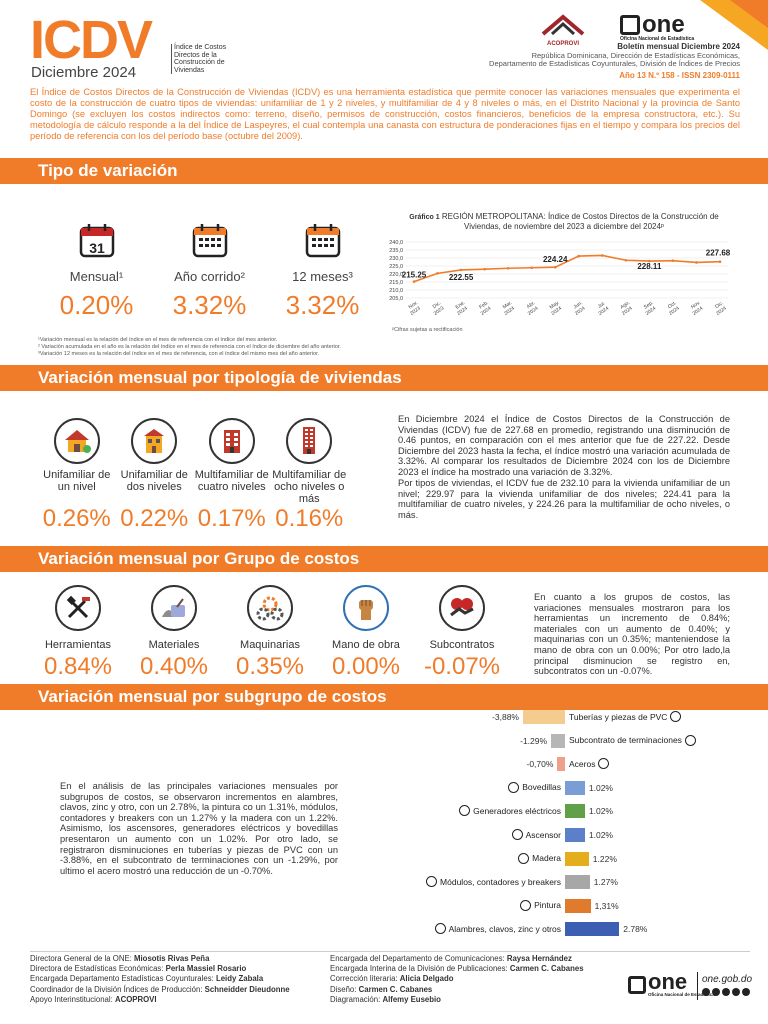  I want to click on bar-row: 2.78% Alambres, clavos, zinc y otros, so click(550, 929).